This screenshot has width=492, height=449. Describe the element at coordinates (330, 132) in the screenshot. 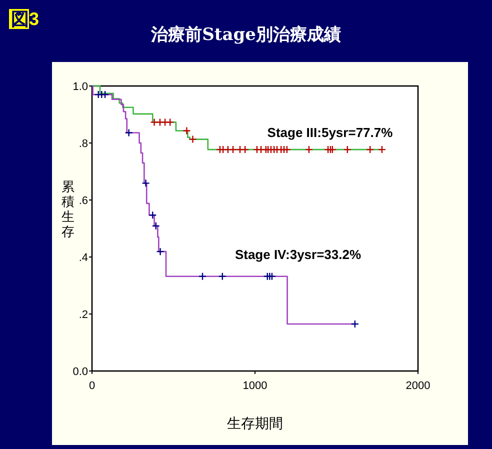

I see `annotation: Stage III:5ysr=77.7%` at that location.